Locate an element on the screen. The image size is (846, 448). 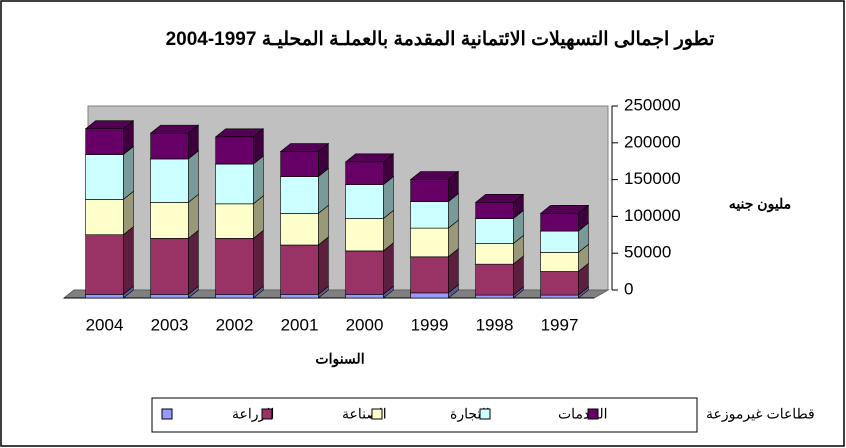
x-tick-label: 2004 is located at coordinates (105, 324).